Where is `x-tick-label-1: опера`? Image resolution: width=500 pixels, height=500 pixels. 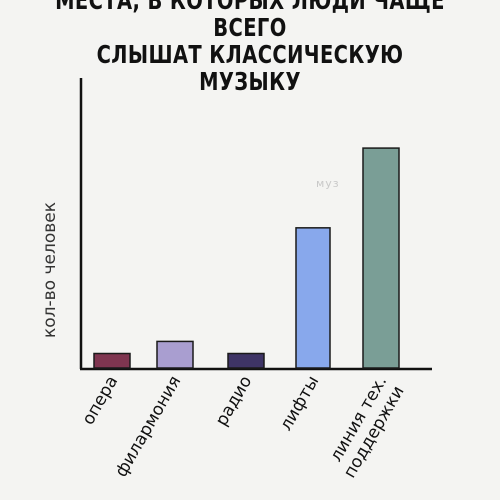 x-tick-label-1: опера is located at coordinates (100, 401).